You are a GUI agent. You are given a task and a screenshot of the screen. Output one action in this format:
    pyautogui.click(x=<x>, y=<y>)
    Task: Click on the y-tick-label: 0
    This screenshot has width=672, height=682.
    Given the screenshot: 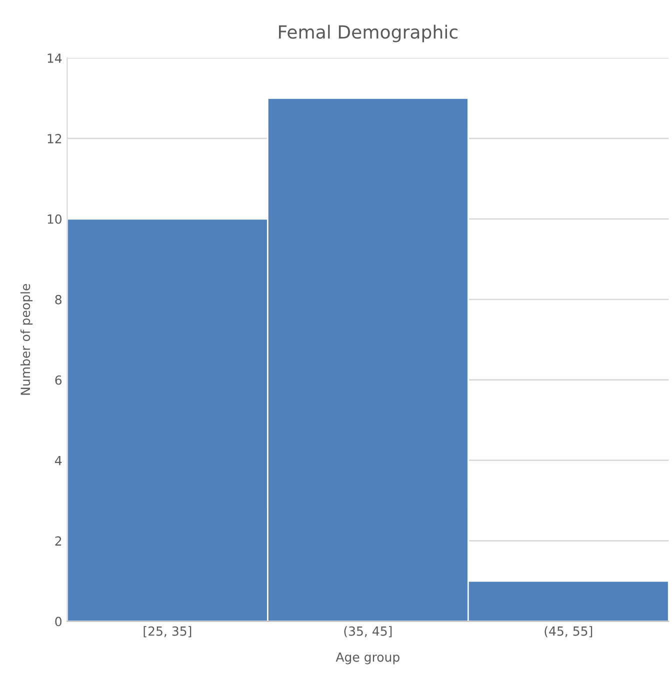 What is the action you would take?
    pyautogui.click(x=58, y=621)
    